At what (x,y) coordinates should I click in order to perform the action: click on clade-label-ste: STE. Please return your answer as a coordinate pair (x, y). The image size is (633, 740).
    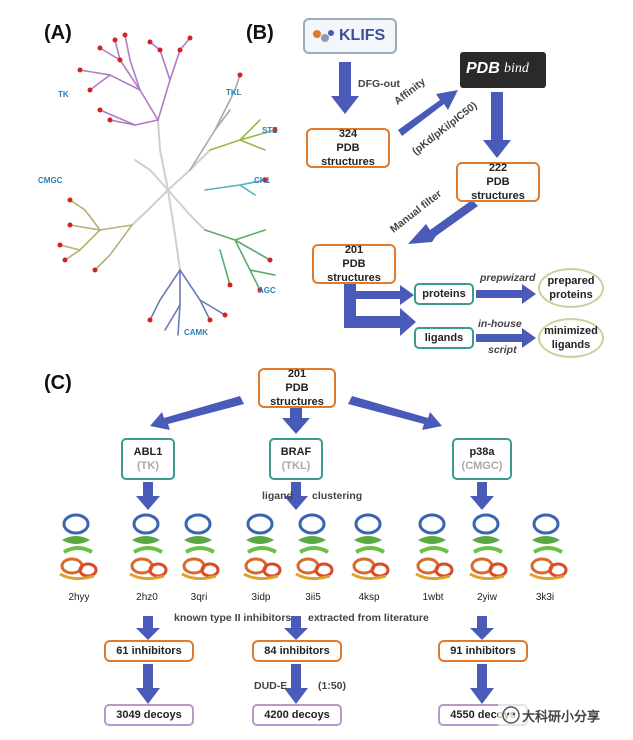
    Looking at the image, I should click on (270, 130).